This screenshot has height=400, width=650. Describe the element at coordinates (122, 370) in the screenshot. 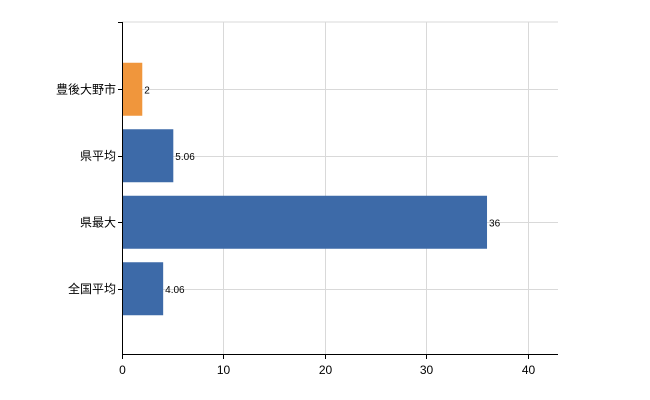

I see `x-tick-label: 0` at that location.